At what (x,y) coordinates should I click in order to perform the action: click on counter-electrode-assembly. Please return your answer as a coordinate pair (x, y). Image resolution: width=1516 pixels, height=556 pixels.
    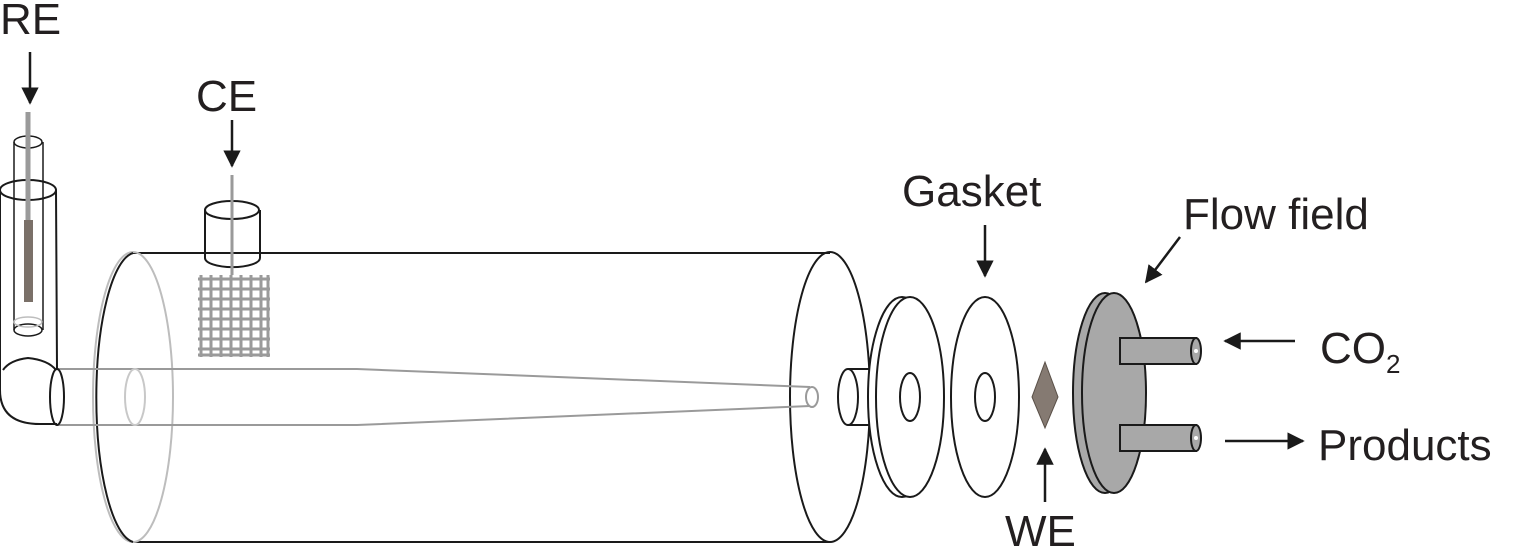
    Looking at the image, I should click on (234, 266).